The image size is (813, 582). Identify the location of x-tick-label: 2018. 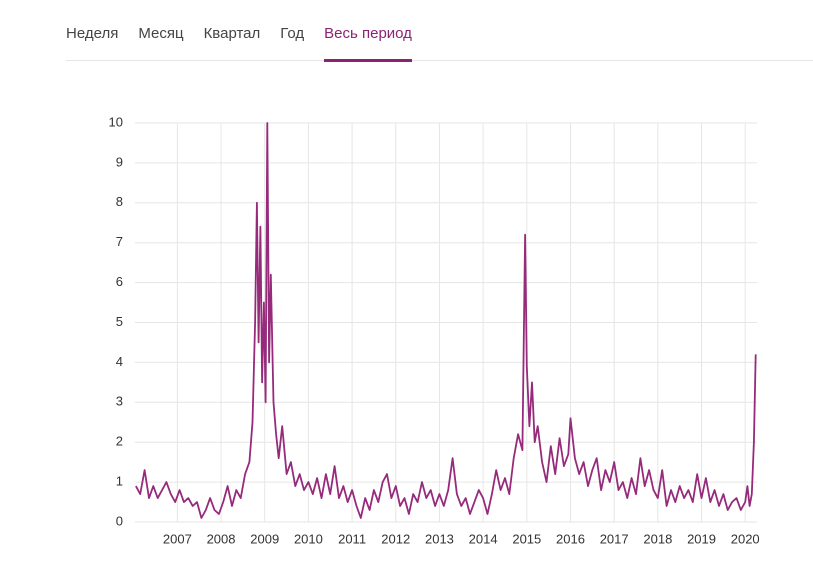
(657, 538).